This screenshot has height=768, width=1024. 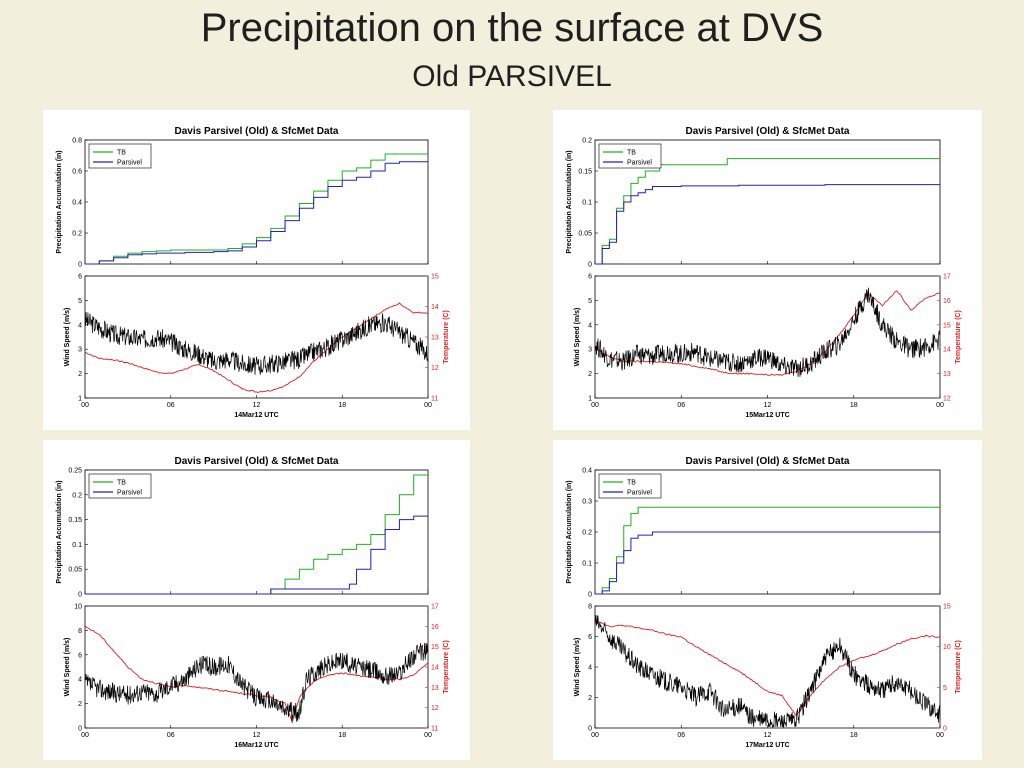 I want to click on series-tb-line, so click(x=767, y=211).